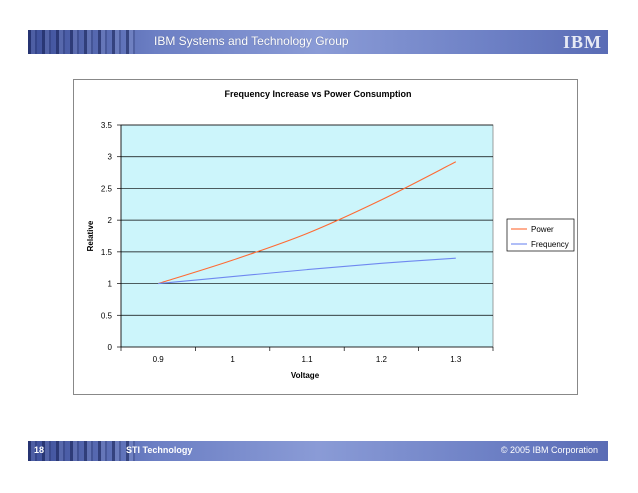 This screenshot has height=493, width=638. I want to click on x-tick-label: 0.9, so click(159, 359).